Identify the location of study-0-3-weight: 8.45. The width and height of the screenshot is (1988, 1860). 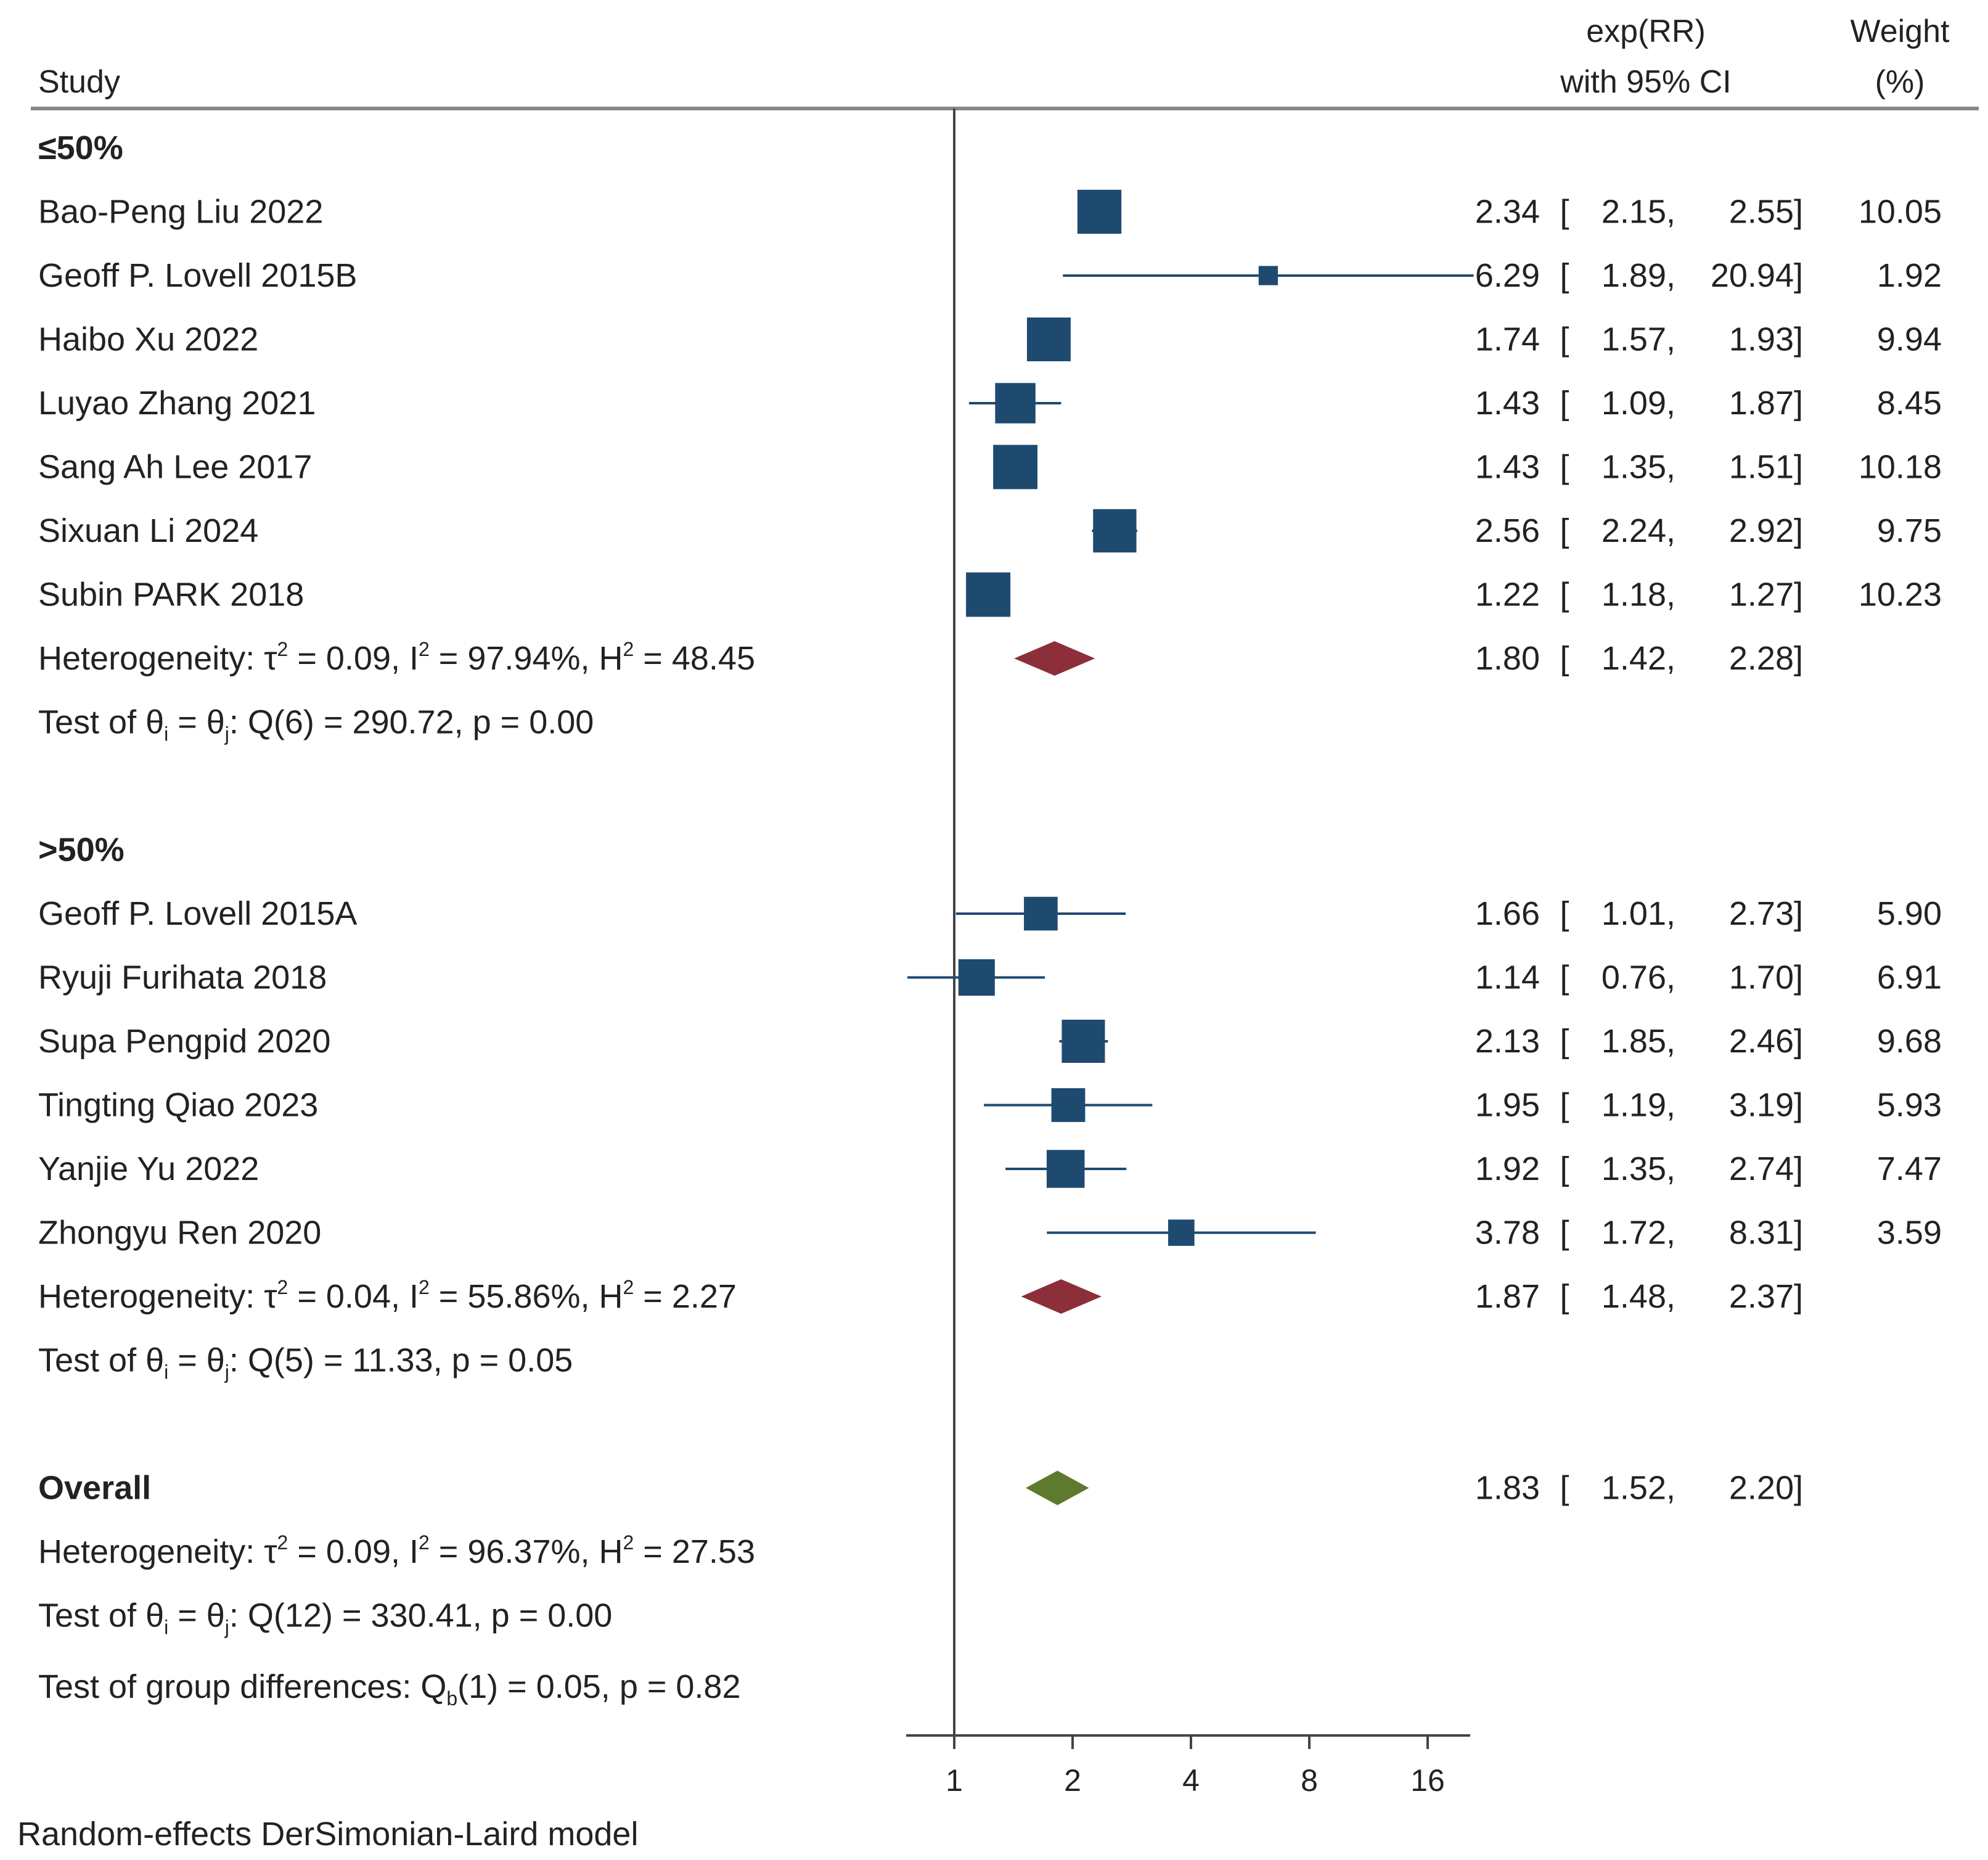
(1909, 403).